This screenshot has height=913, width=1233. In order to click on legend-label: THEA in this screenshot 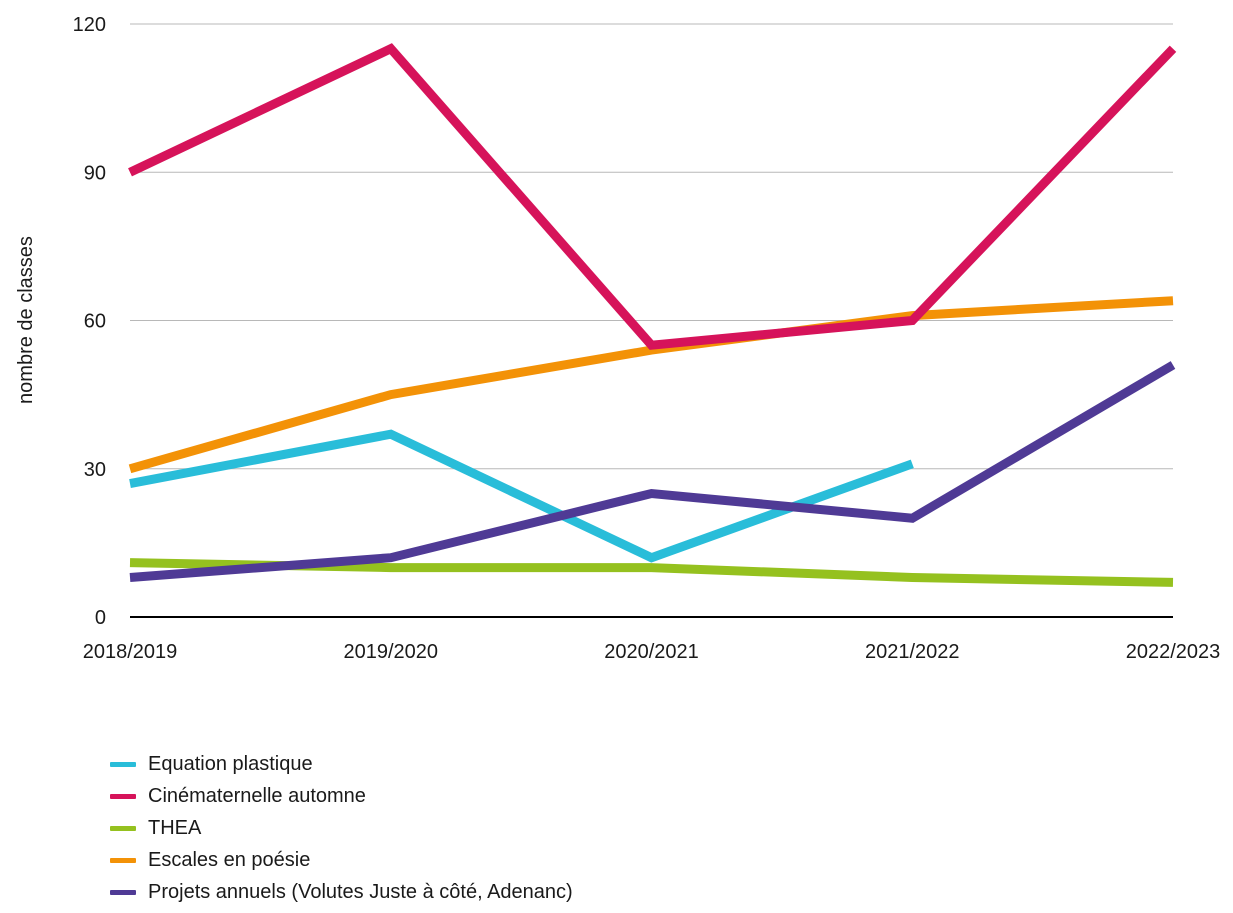, I will do `click(175, 827)`.